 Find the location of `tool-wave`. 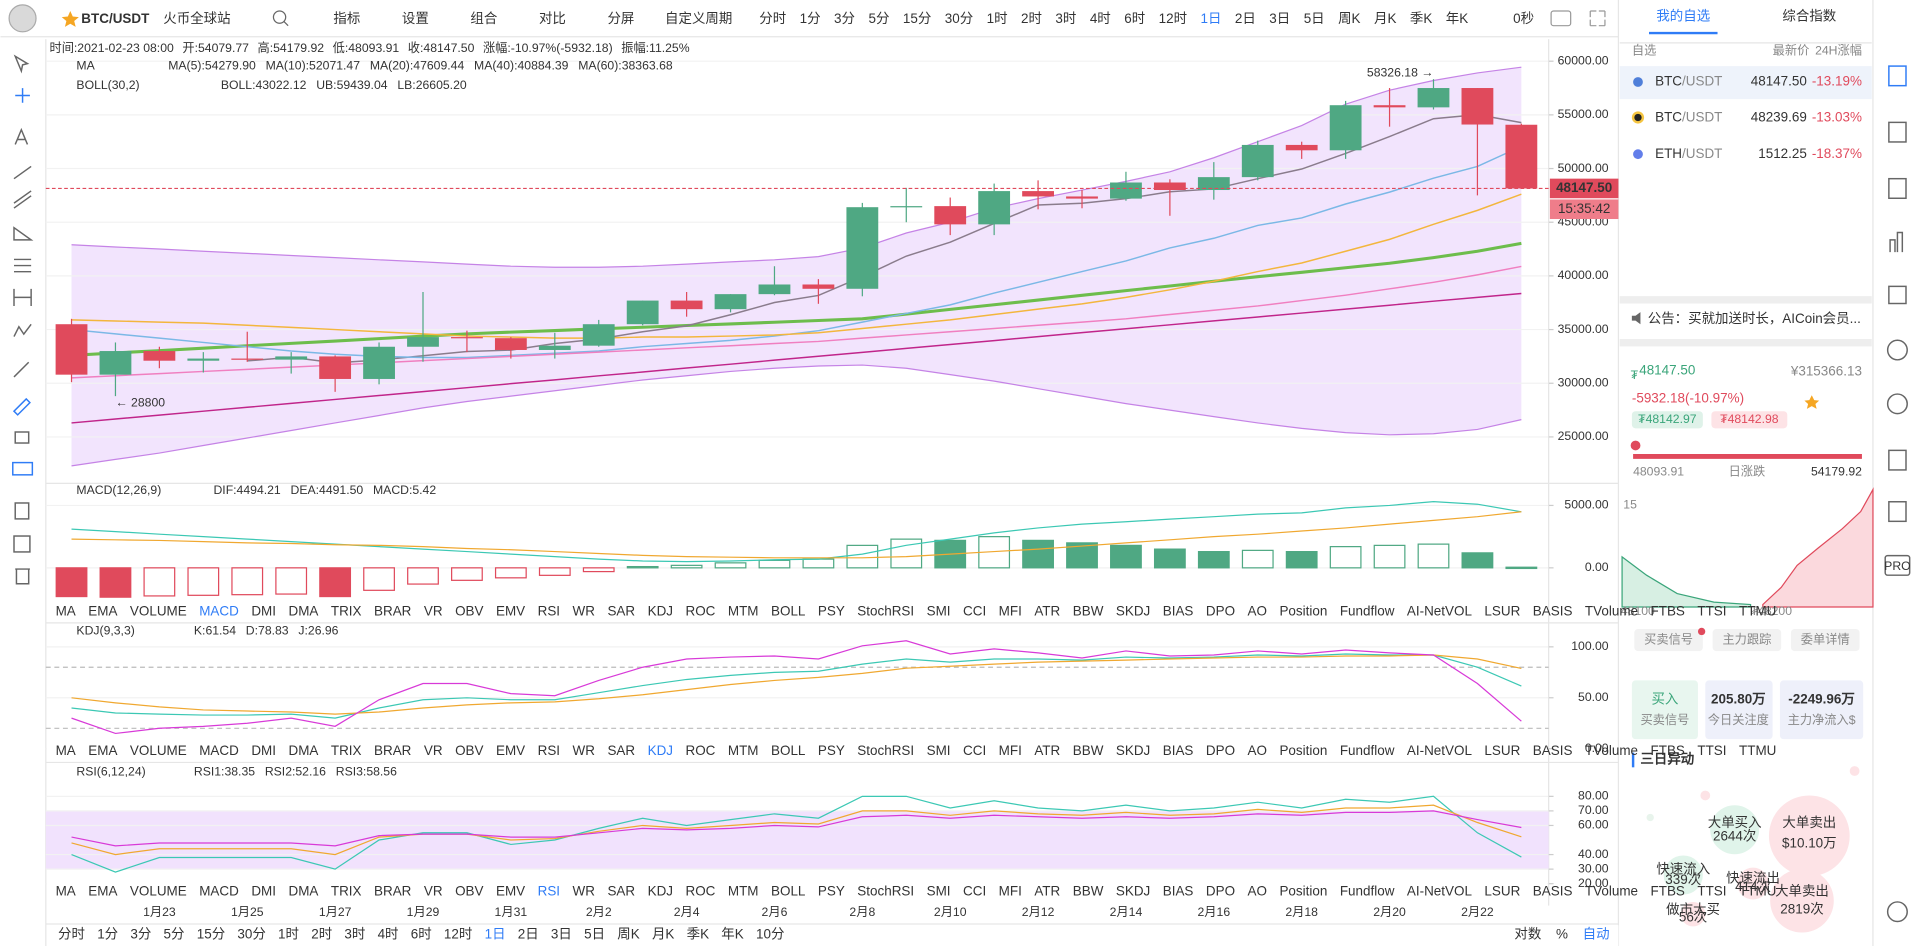

tool-wave is located at coordinates (22, 330).